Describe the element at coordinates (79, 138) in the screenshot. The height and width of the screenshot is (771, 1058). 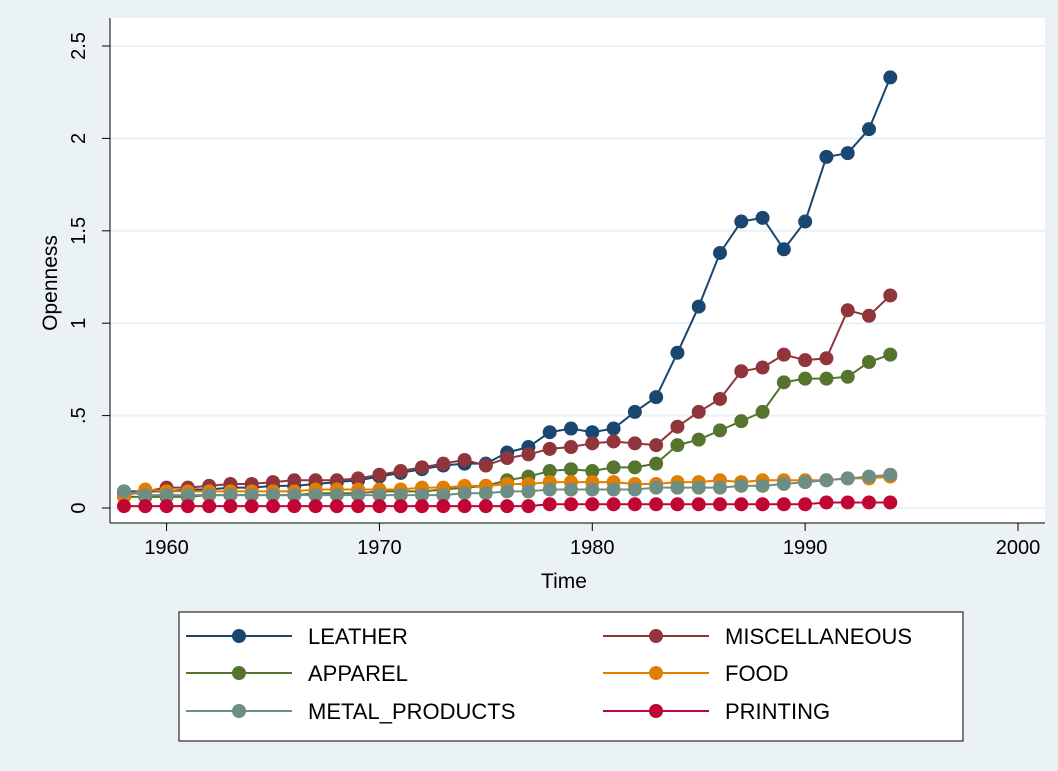
I see `y-tick-label: 2` at that location.